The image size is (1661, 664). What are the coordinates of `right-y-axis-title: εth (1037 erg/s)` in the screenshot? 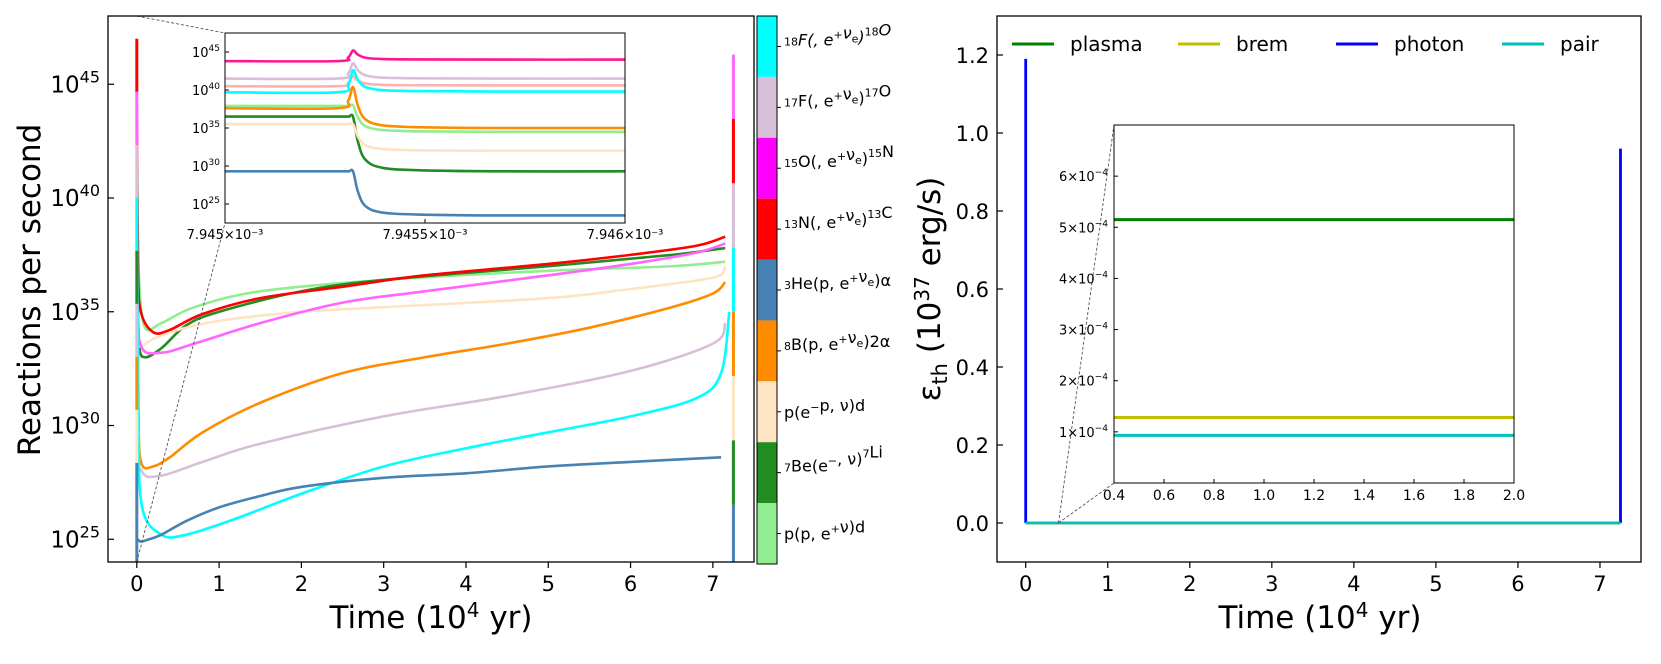 It's located at (931, 289).